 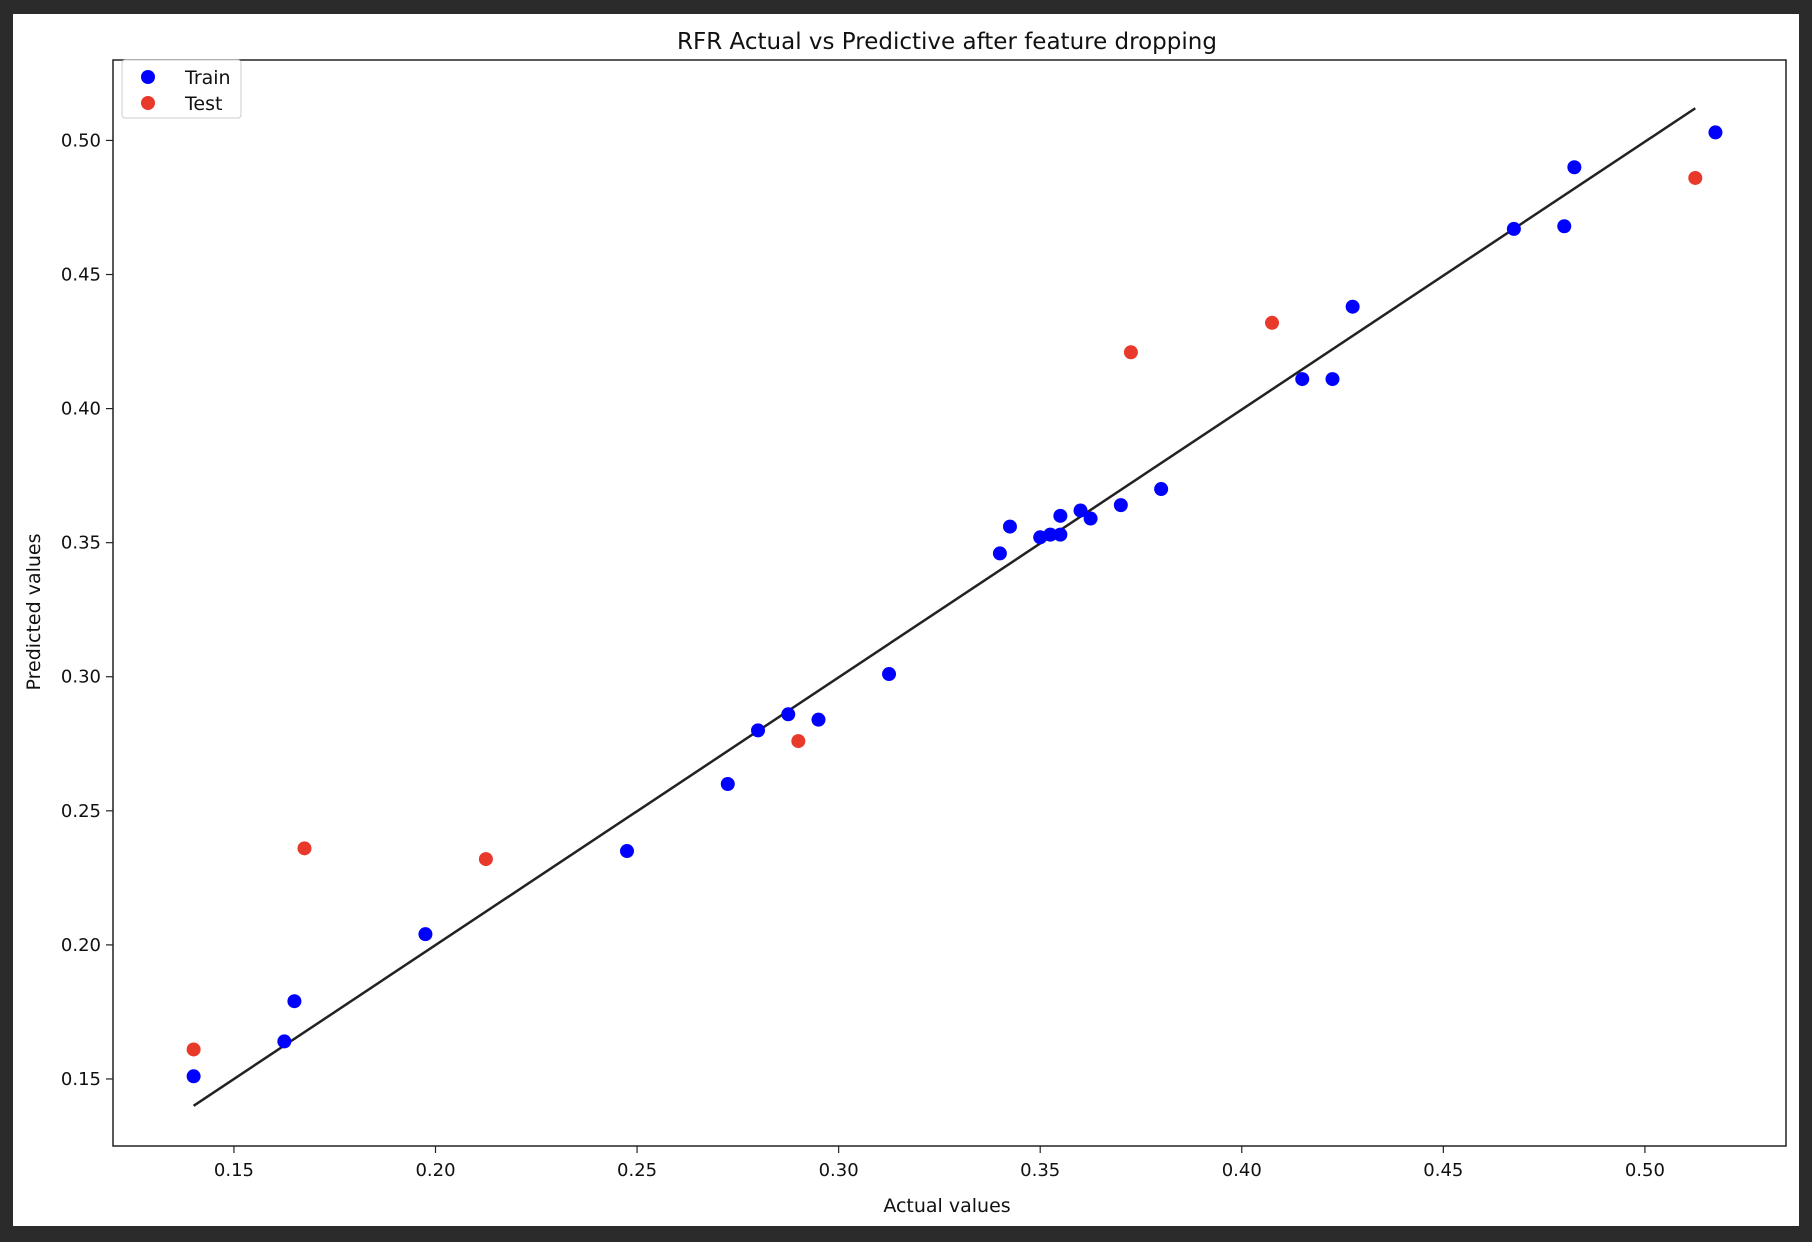 I want to click on y-tick-label: 0.20, so click(x=81, y=945).